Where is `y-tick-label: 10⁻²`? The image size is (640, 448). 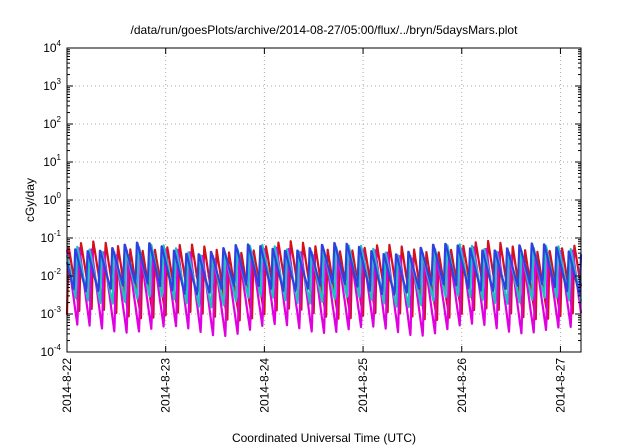
y-tick-label: 10⁻² is located at coordinates (51, 275).